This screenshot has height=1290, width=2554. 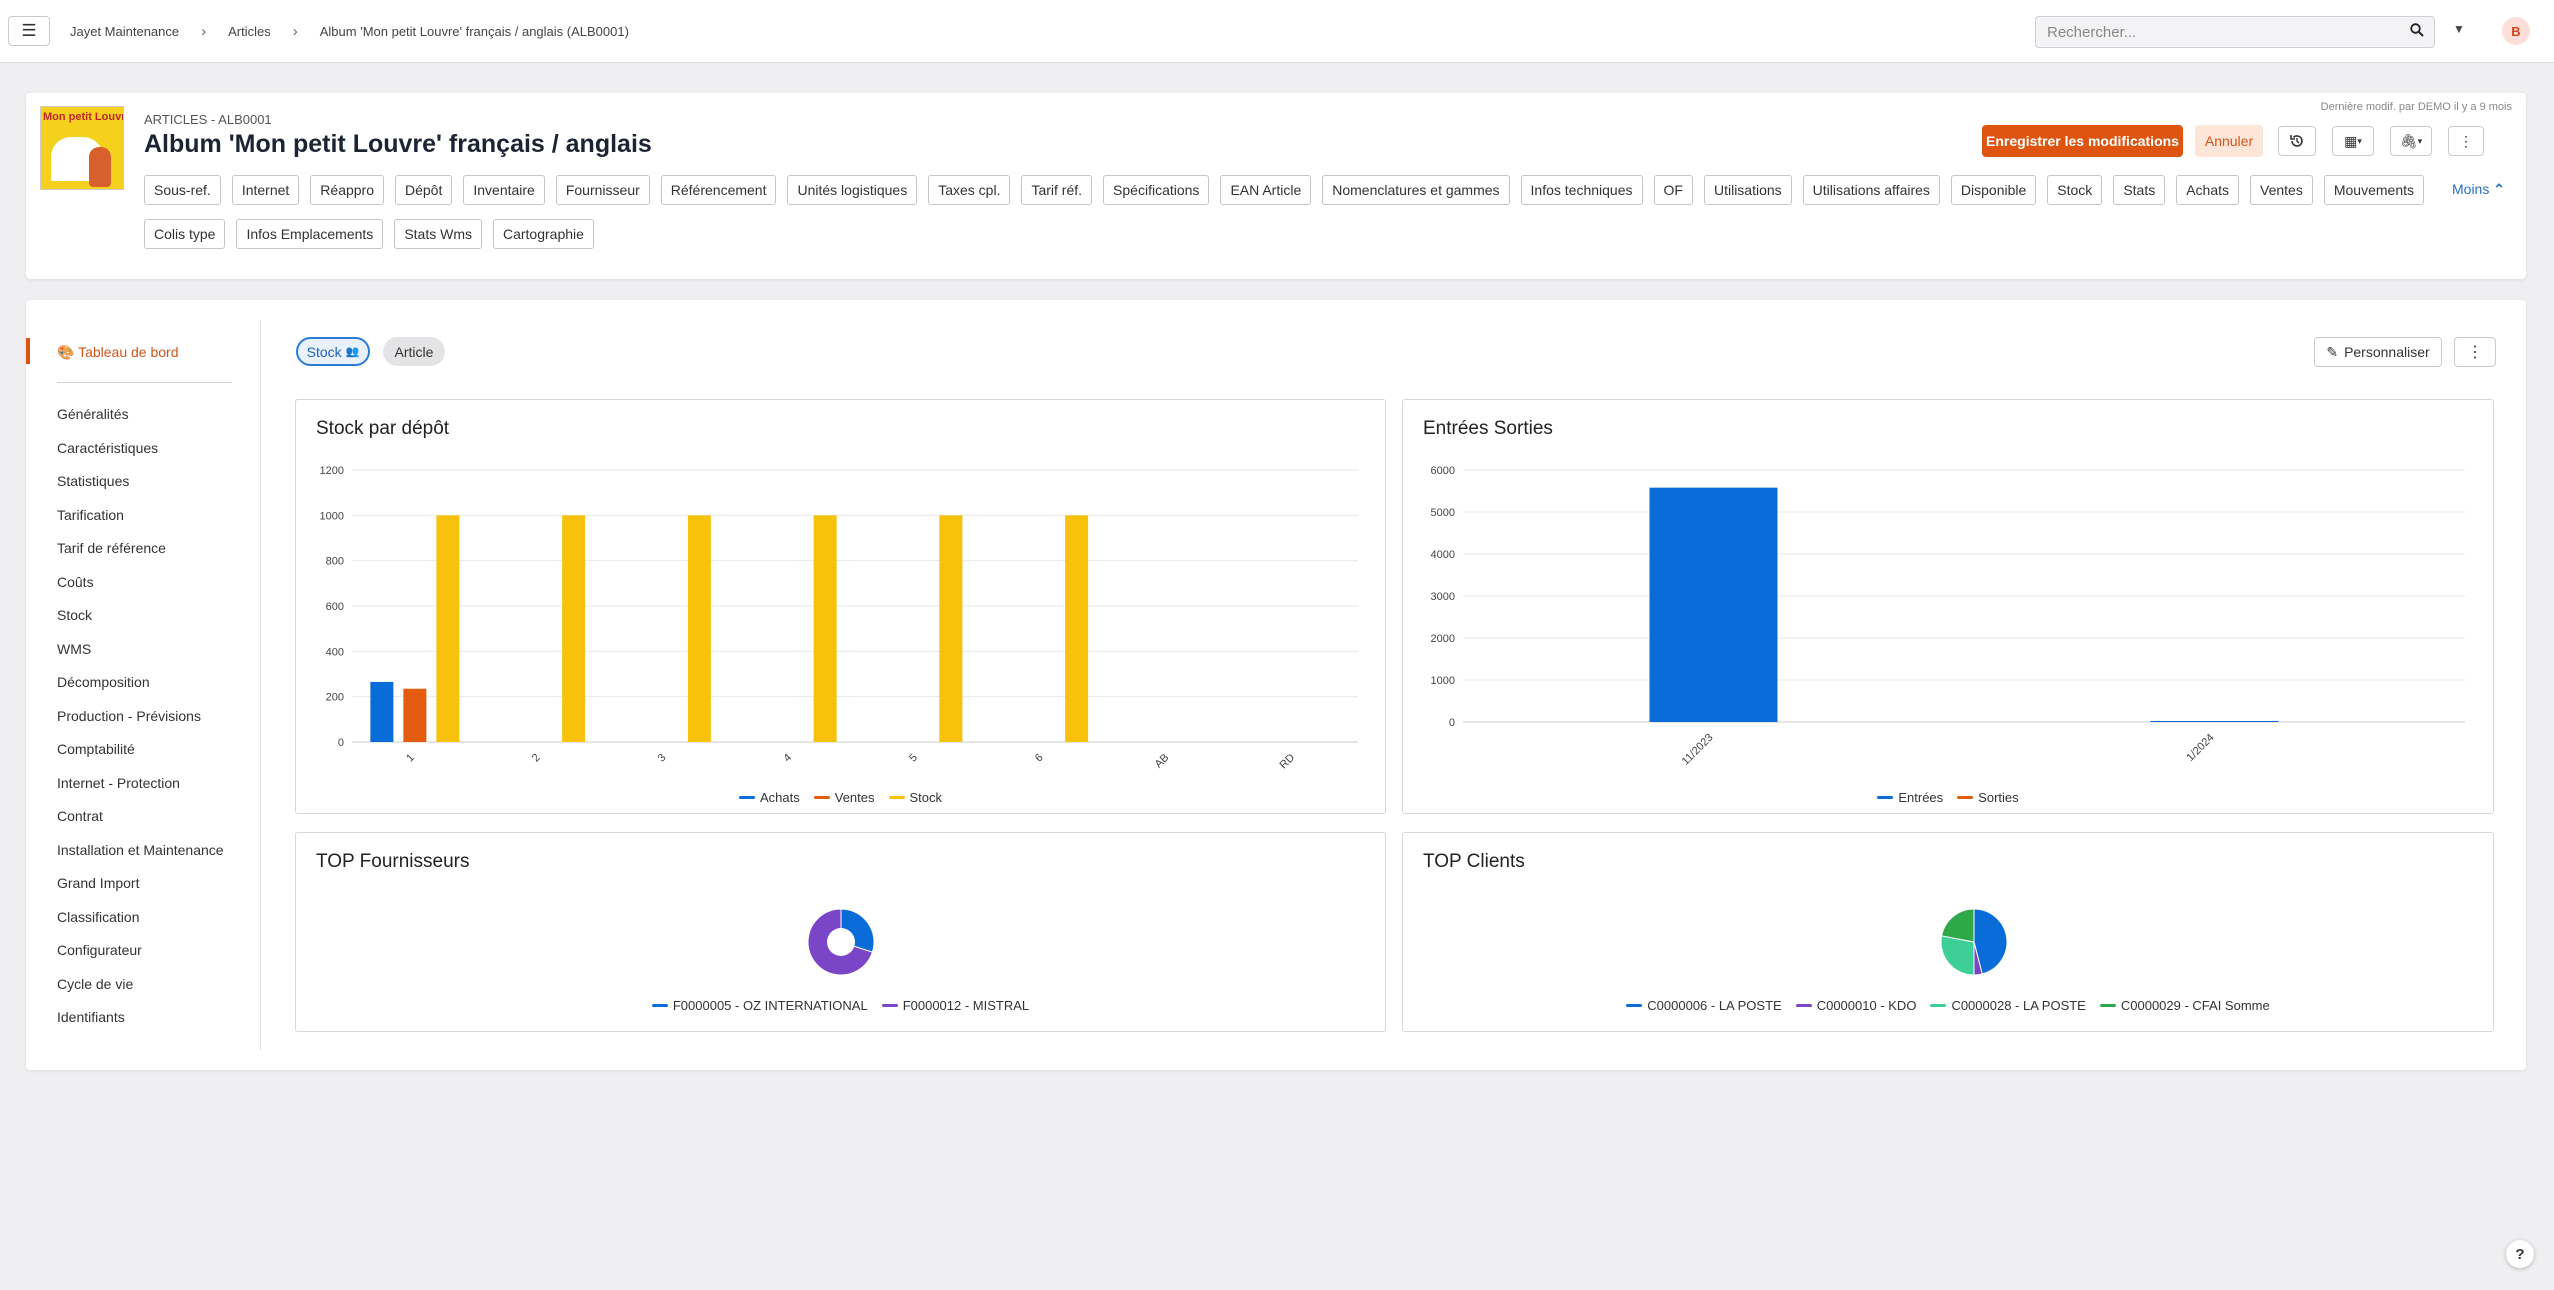 What do you see at coordinates (111, 548) in the screenshot?
I see `sidebar-item: Tarif de référence` at bounding box center [111, 548].